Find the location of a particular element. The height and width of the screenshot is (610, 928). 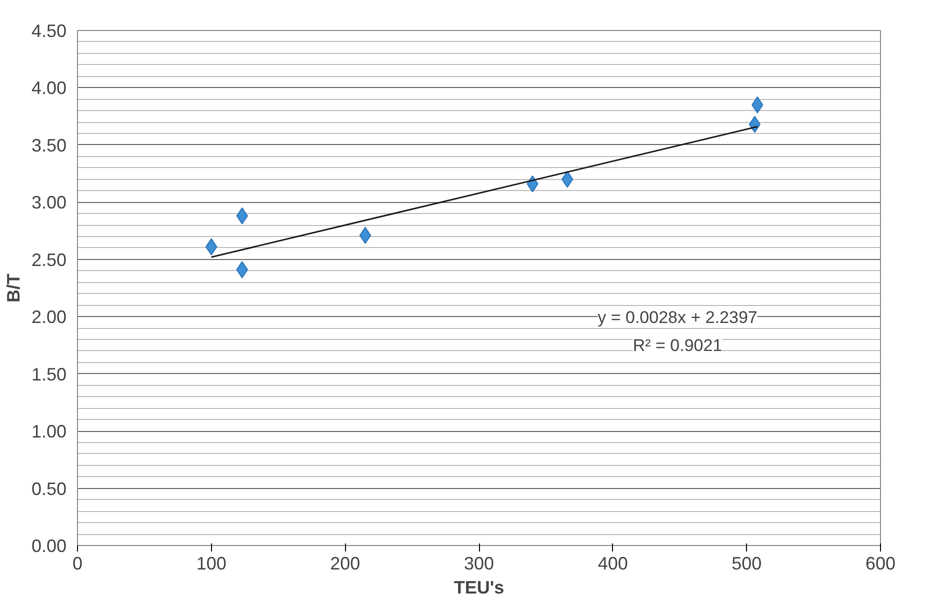

y-tick-label: 1.50 is located at coordinates (49, 374).